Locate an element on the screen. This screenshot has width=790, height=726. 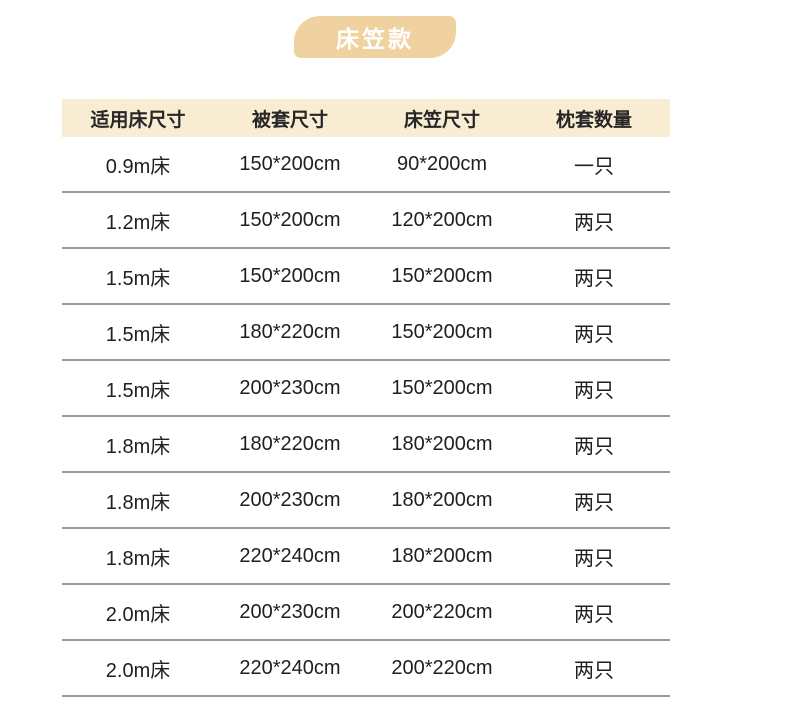
title-badge-label: 床笠款 is located at coordinates (375, 39).